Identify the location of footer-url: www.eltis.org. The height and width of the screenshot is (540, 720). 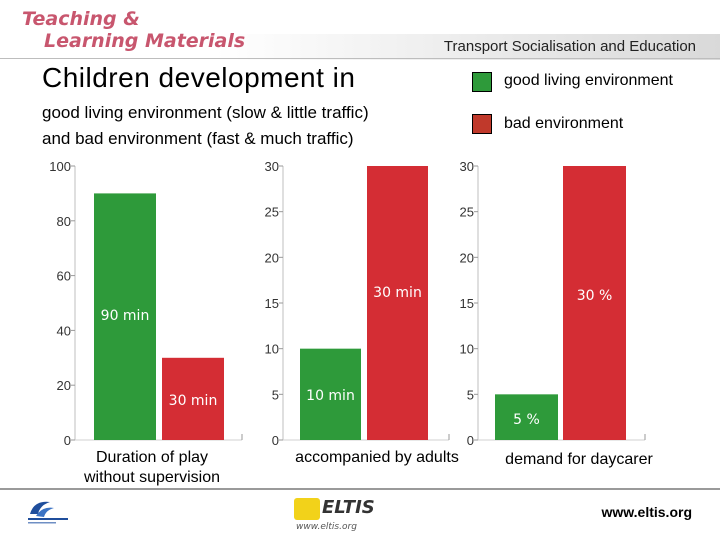
(647, 512).